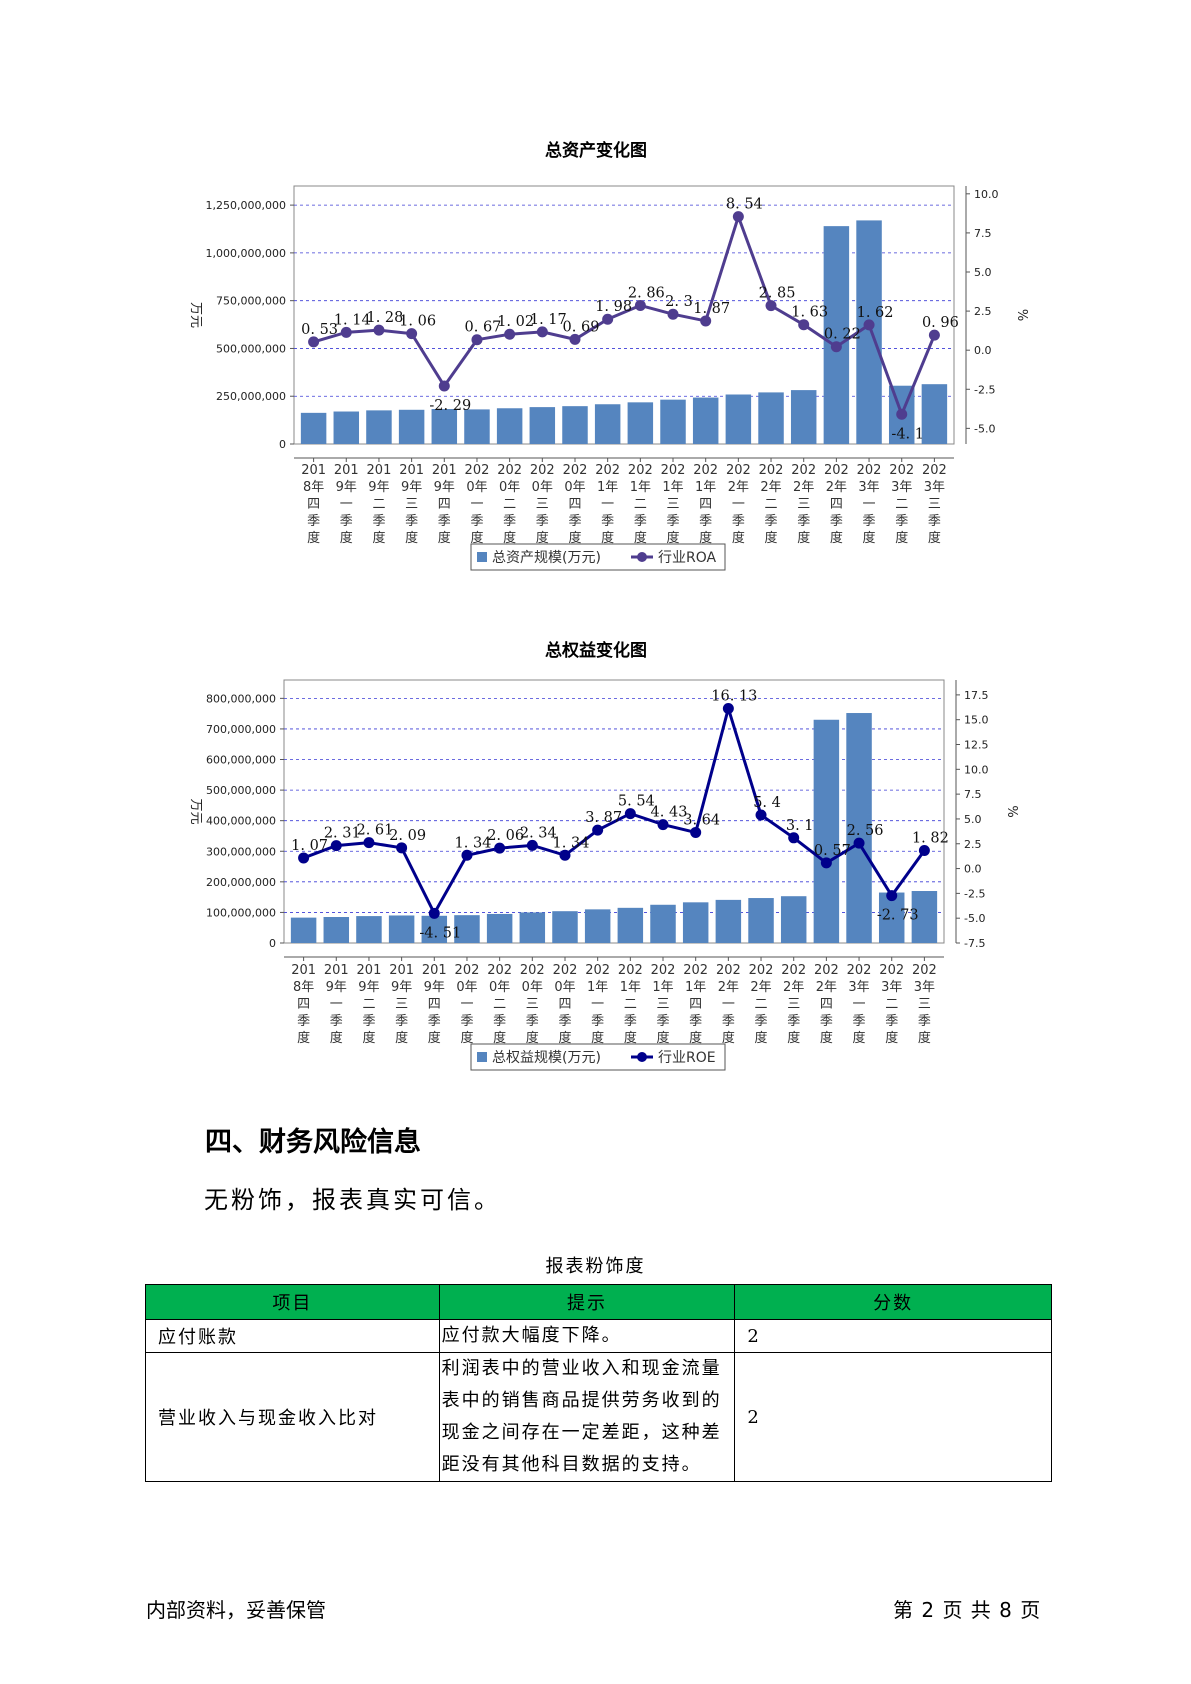 The height and width of the screenshot is (1684, 1191). Describe the element at coordinates (976, 769) in the screenshot. I see `y2-tick-label: 10.0` at that location.